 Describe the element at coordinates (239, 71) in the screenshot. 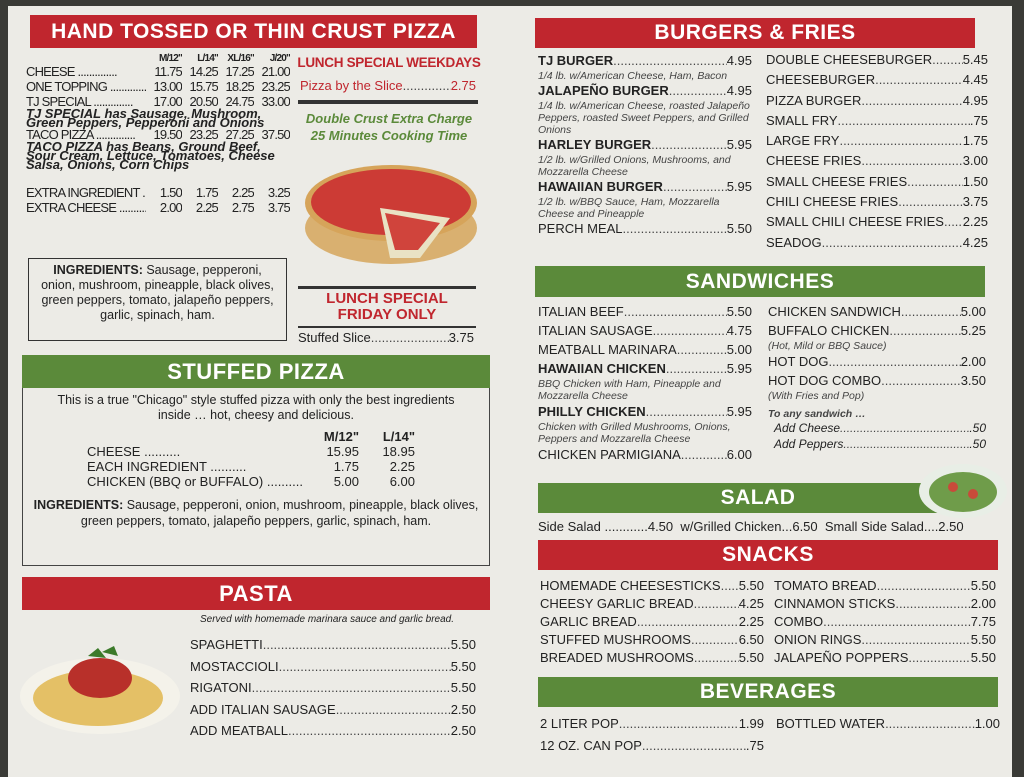

I see `item-price: 17.25` at that location.